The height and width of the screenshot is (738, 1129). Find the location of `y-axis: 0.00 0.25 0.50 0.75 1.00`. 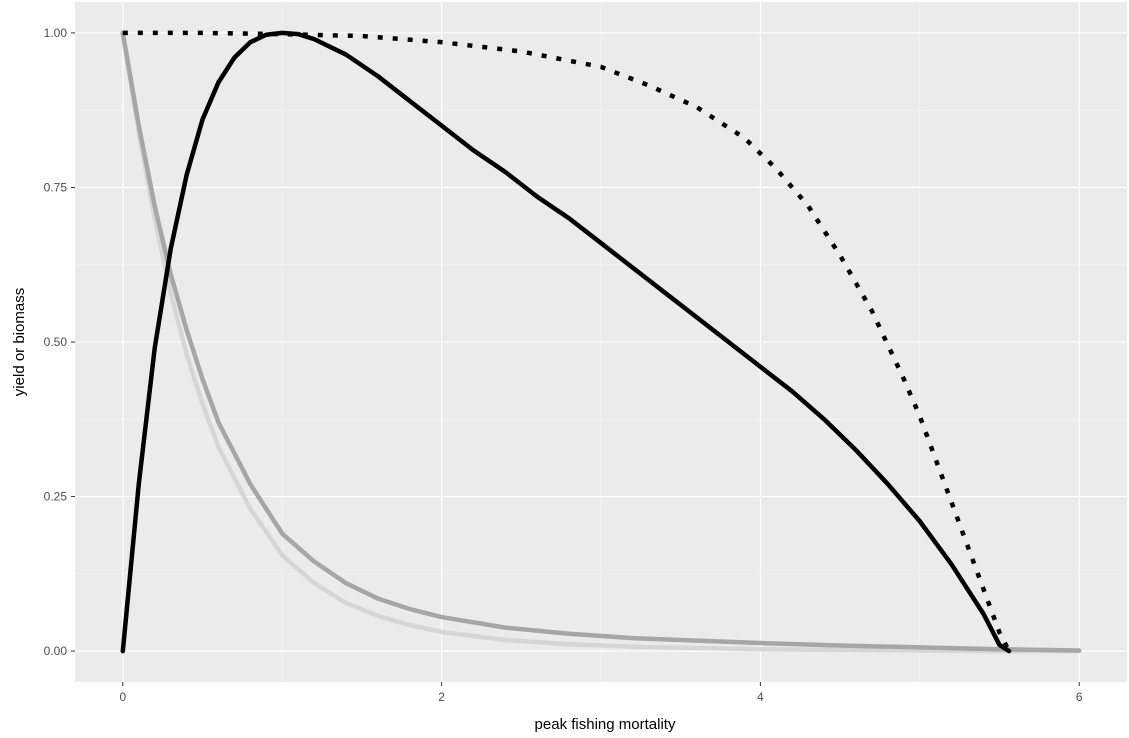

y-axis: 0.00 0.25 0.50 0.75 1.00 is located at coordinates (59, 342).